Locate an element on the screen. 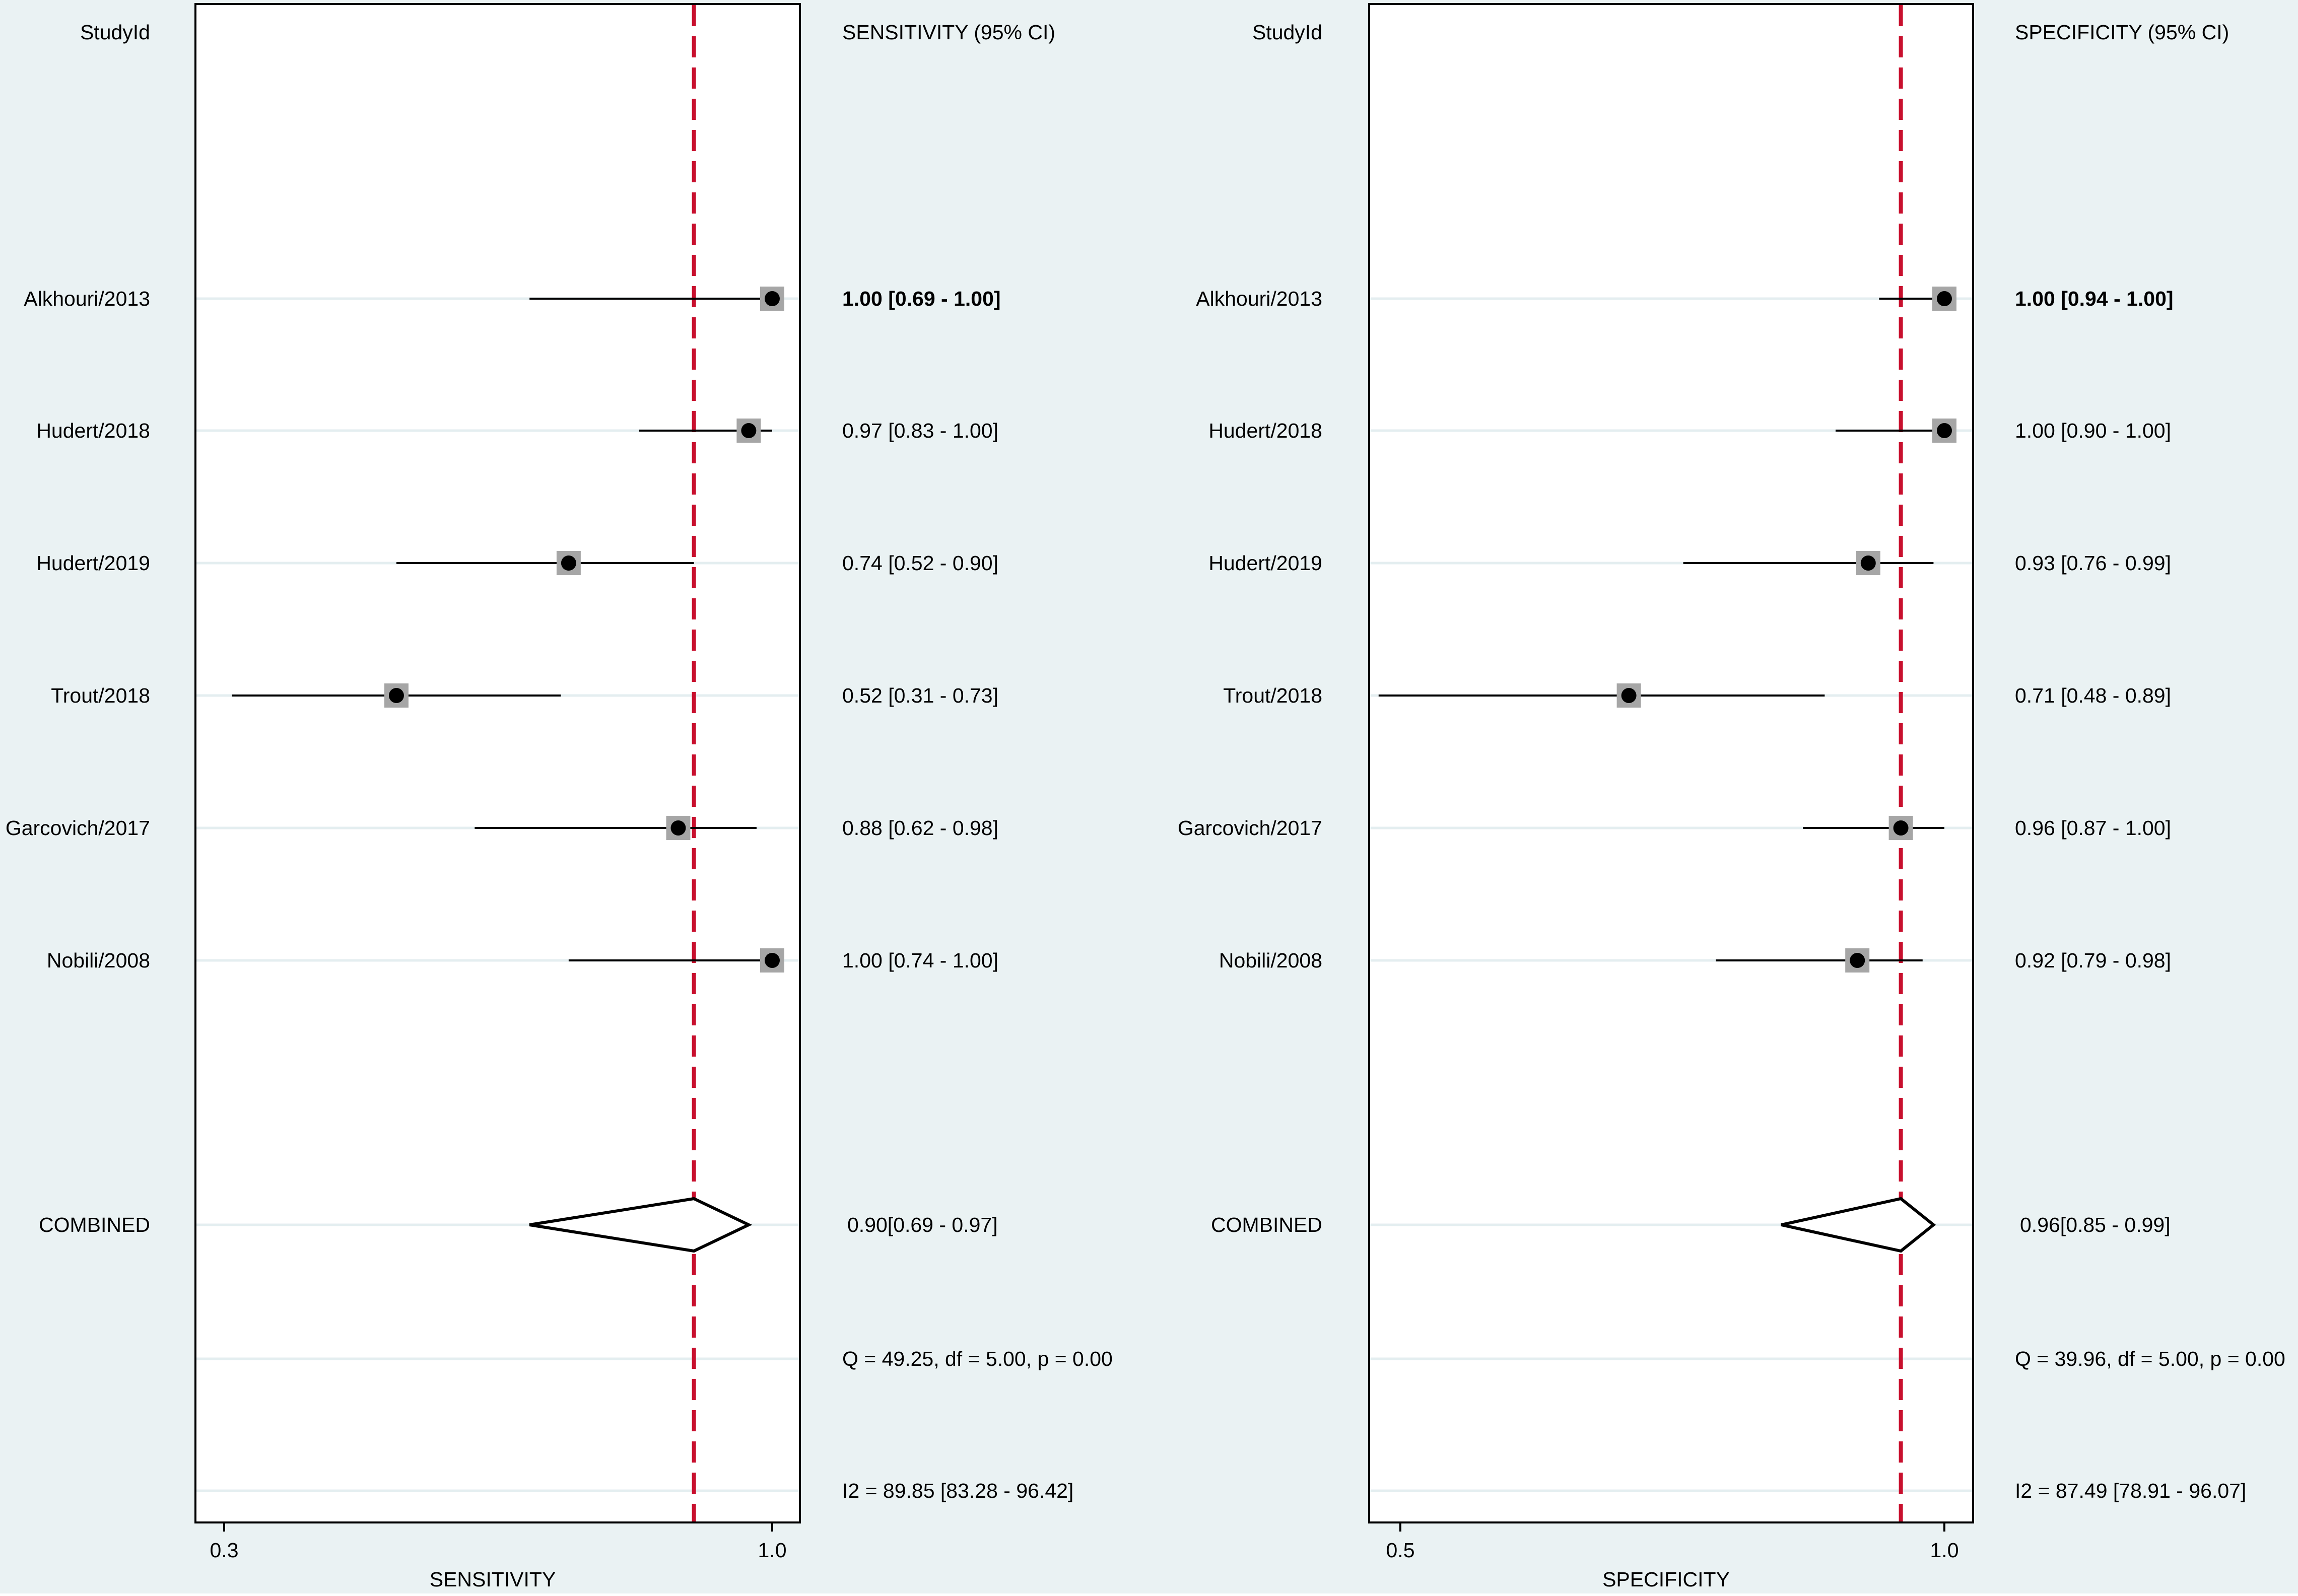 The height and width of the screenshot is (1596, 2298). panel-2-estimate-label: 0.92 [0.79 - 0.98] is located at coordinates (2093, 961).